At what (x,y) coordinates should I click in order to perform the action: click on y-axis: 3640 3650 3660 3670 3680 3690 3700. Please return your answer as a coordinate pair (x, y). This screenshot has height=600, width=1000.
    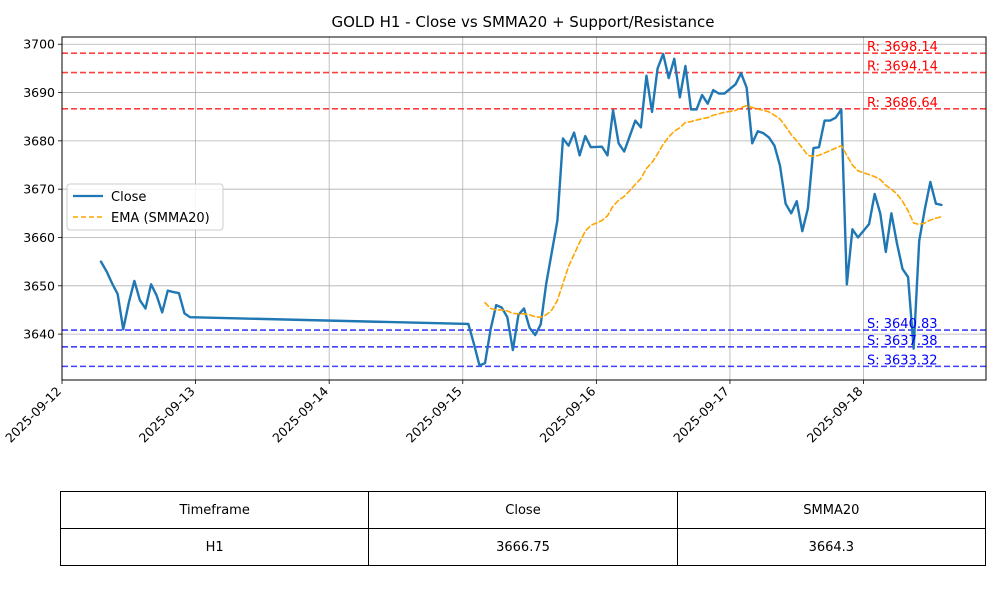
    Looking at the image, I should click on (42, 189).